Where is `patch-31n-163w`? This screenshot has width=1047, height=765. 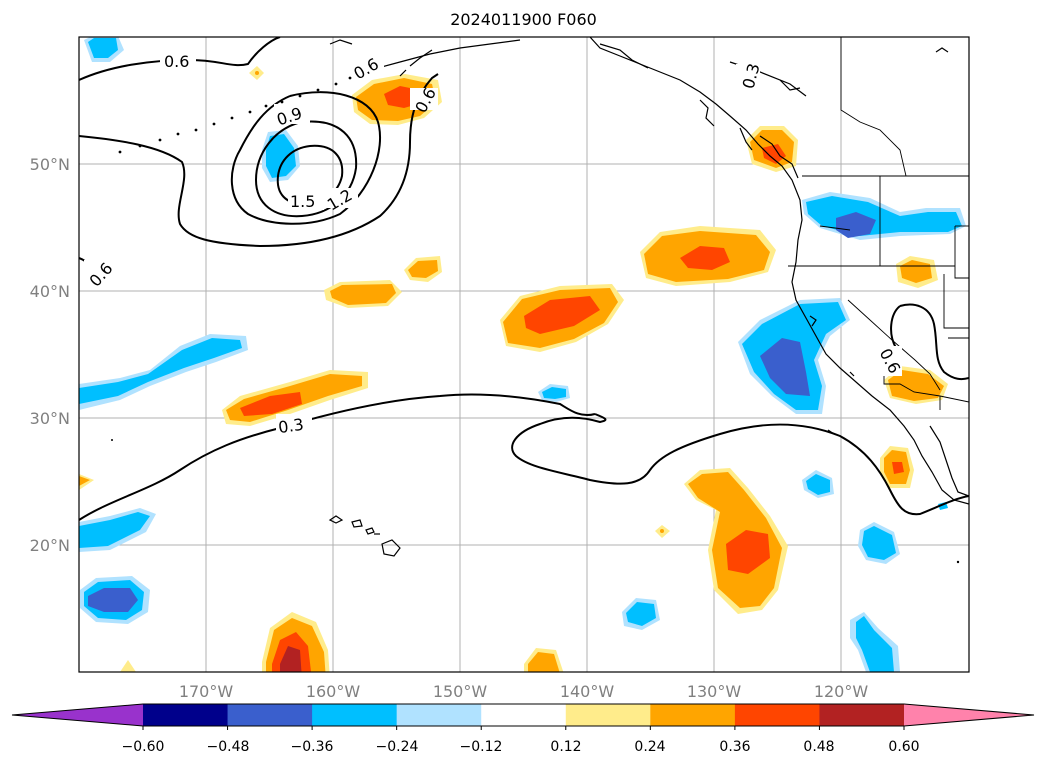 patch-31n-163w is located at coordinates (295, 398).